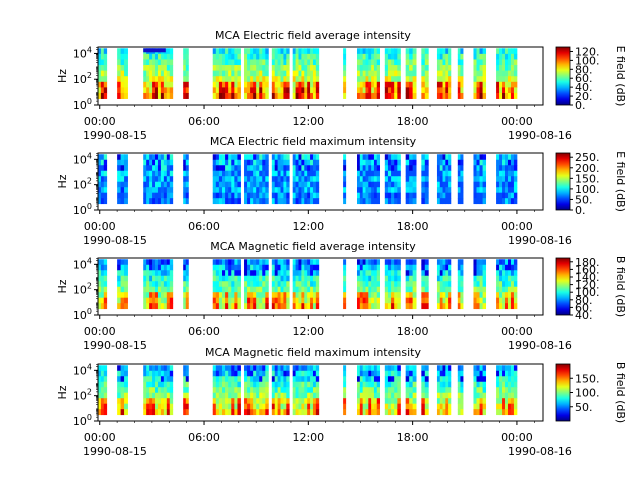 This screenshot has width=640, height=484. Describe the element at coordinates (313, 141) in the screenshot. I see `chart-title: MCA Electric field maximum intensity` at that location.